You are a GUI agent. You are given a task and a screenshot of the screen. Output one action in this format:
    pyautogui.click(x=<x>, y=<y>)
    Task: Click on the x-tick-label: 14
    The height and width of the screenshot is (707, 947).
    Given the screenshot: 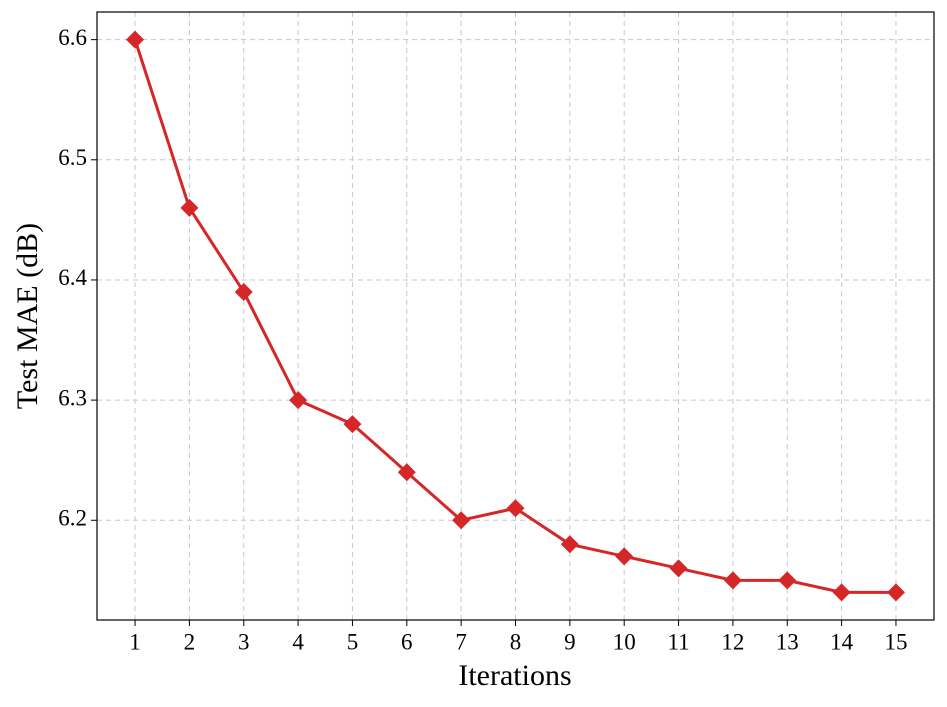 What is the action you would take?
    pyautogui.click(x=842, y=641)
    